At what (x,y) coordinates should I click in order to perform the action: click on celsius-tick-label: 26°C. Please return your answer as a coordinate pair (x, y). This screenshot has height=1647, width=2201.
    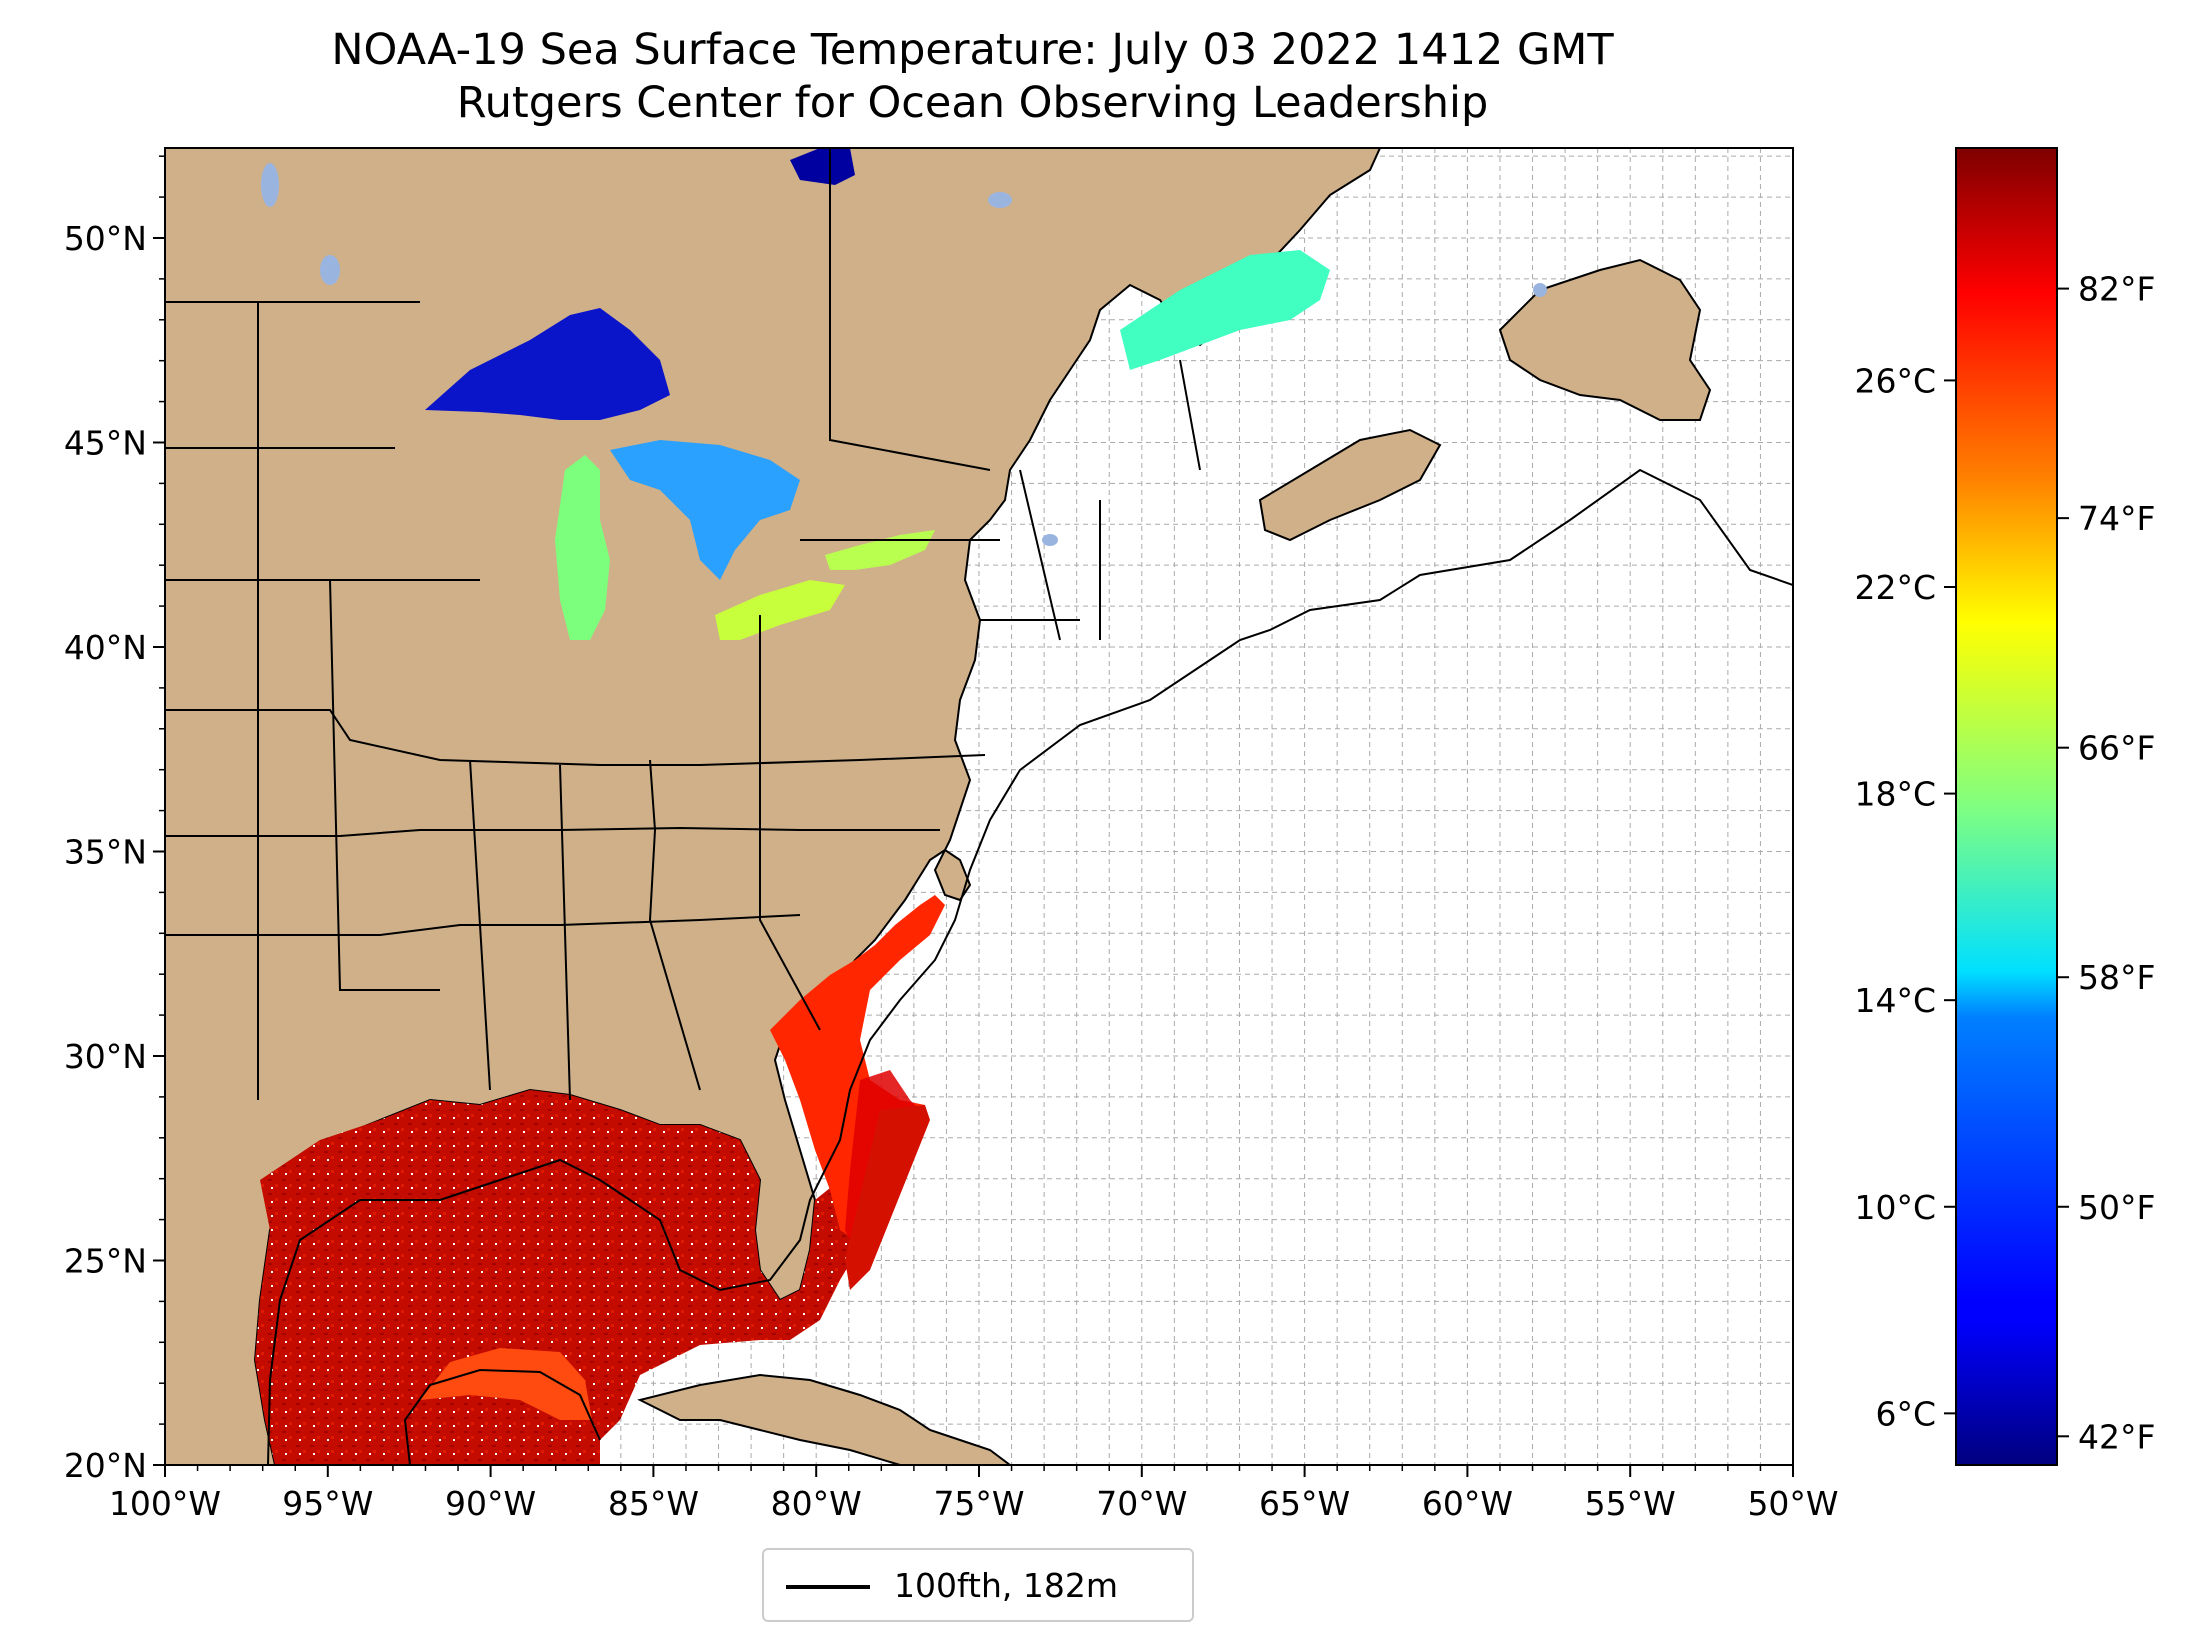
    Looking at the image, I should click on (1895, 380).